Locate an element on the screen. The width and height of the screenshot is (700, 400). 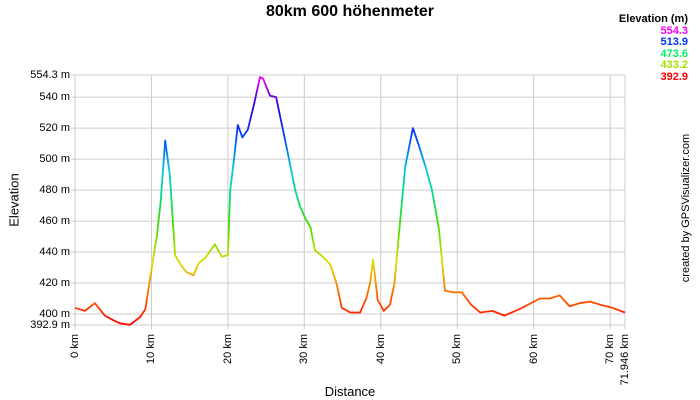
y-tick-label: 520 m is located at coordinates (54, 128).